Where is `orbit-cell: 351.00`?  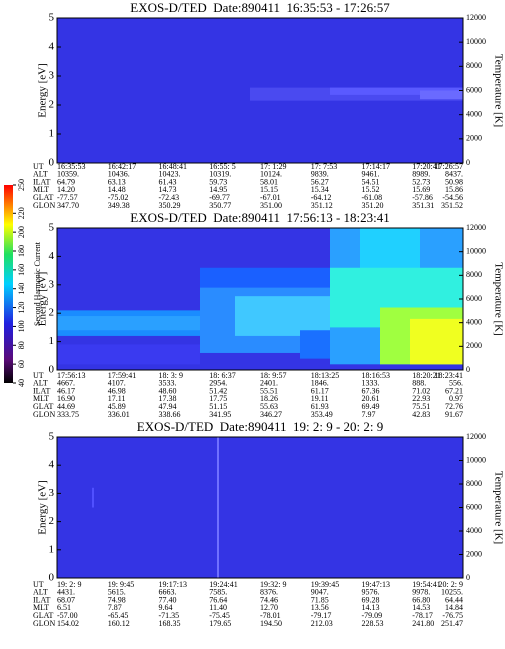
orbit-cell: 351.00 is located at coordinates (271, 205).